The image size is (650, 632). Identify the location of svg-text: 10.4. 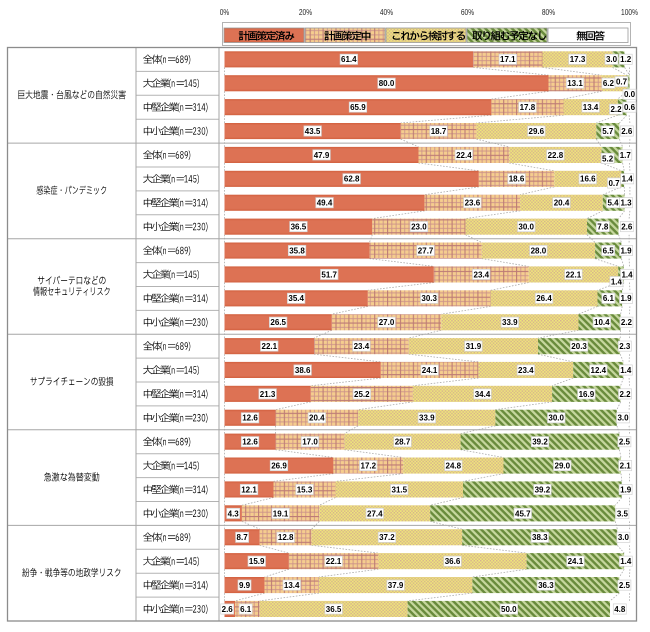
(602, 322).